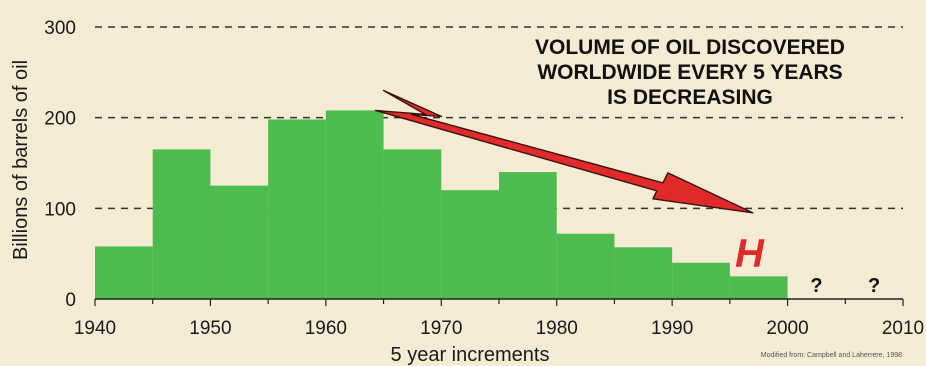 The image size is (926, 366). I want to click on x-tick-label: 1990, so click(672, 328).